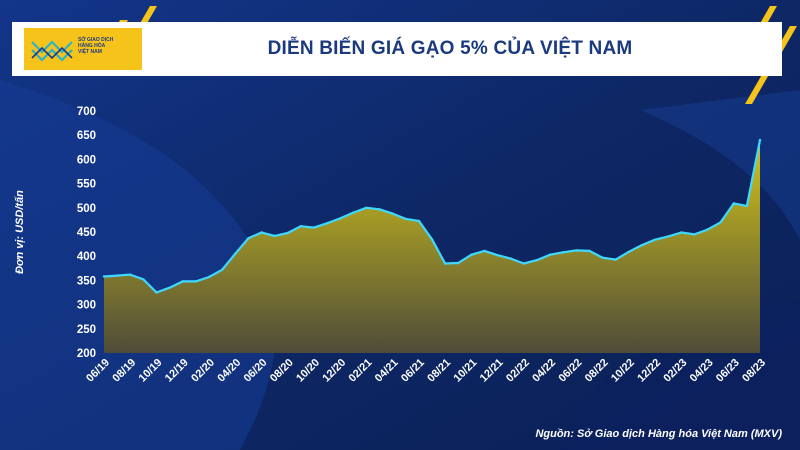 This screenshot has height=450, width=800. What do you see at coordinates (96, 40) in the screenshot?
I see `logo-line: SỞ GIAO DỊCH` at bounding box center [96, 40].